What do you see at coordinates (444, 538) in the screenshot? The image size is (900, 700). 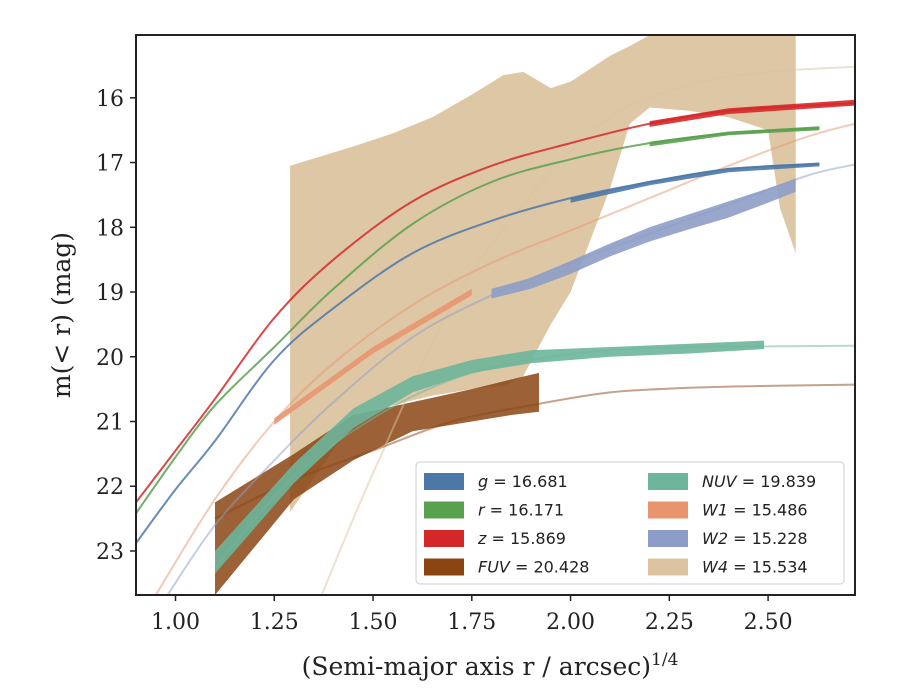 I see `legend-swatch-z` at bounding box center [444, 538].